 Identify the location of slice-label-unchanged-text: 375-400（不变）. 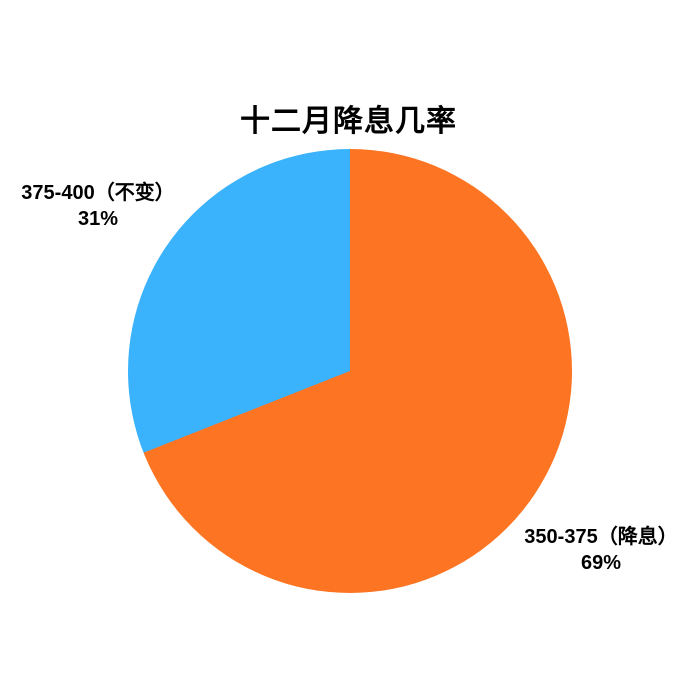
(98, 193).